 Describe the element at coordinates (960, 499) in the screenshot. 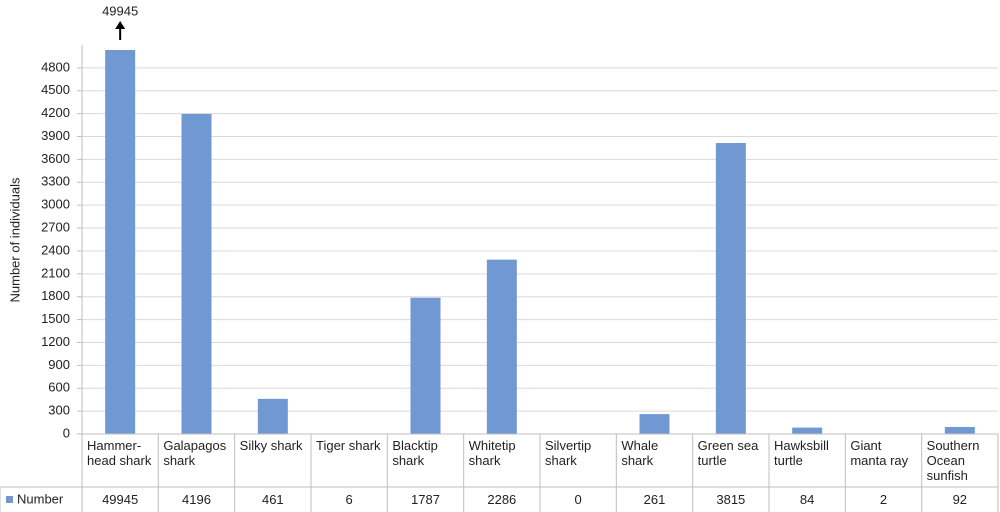

I see `table-value: 92` at that location.